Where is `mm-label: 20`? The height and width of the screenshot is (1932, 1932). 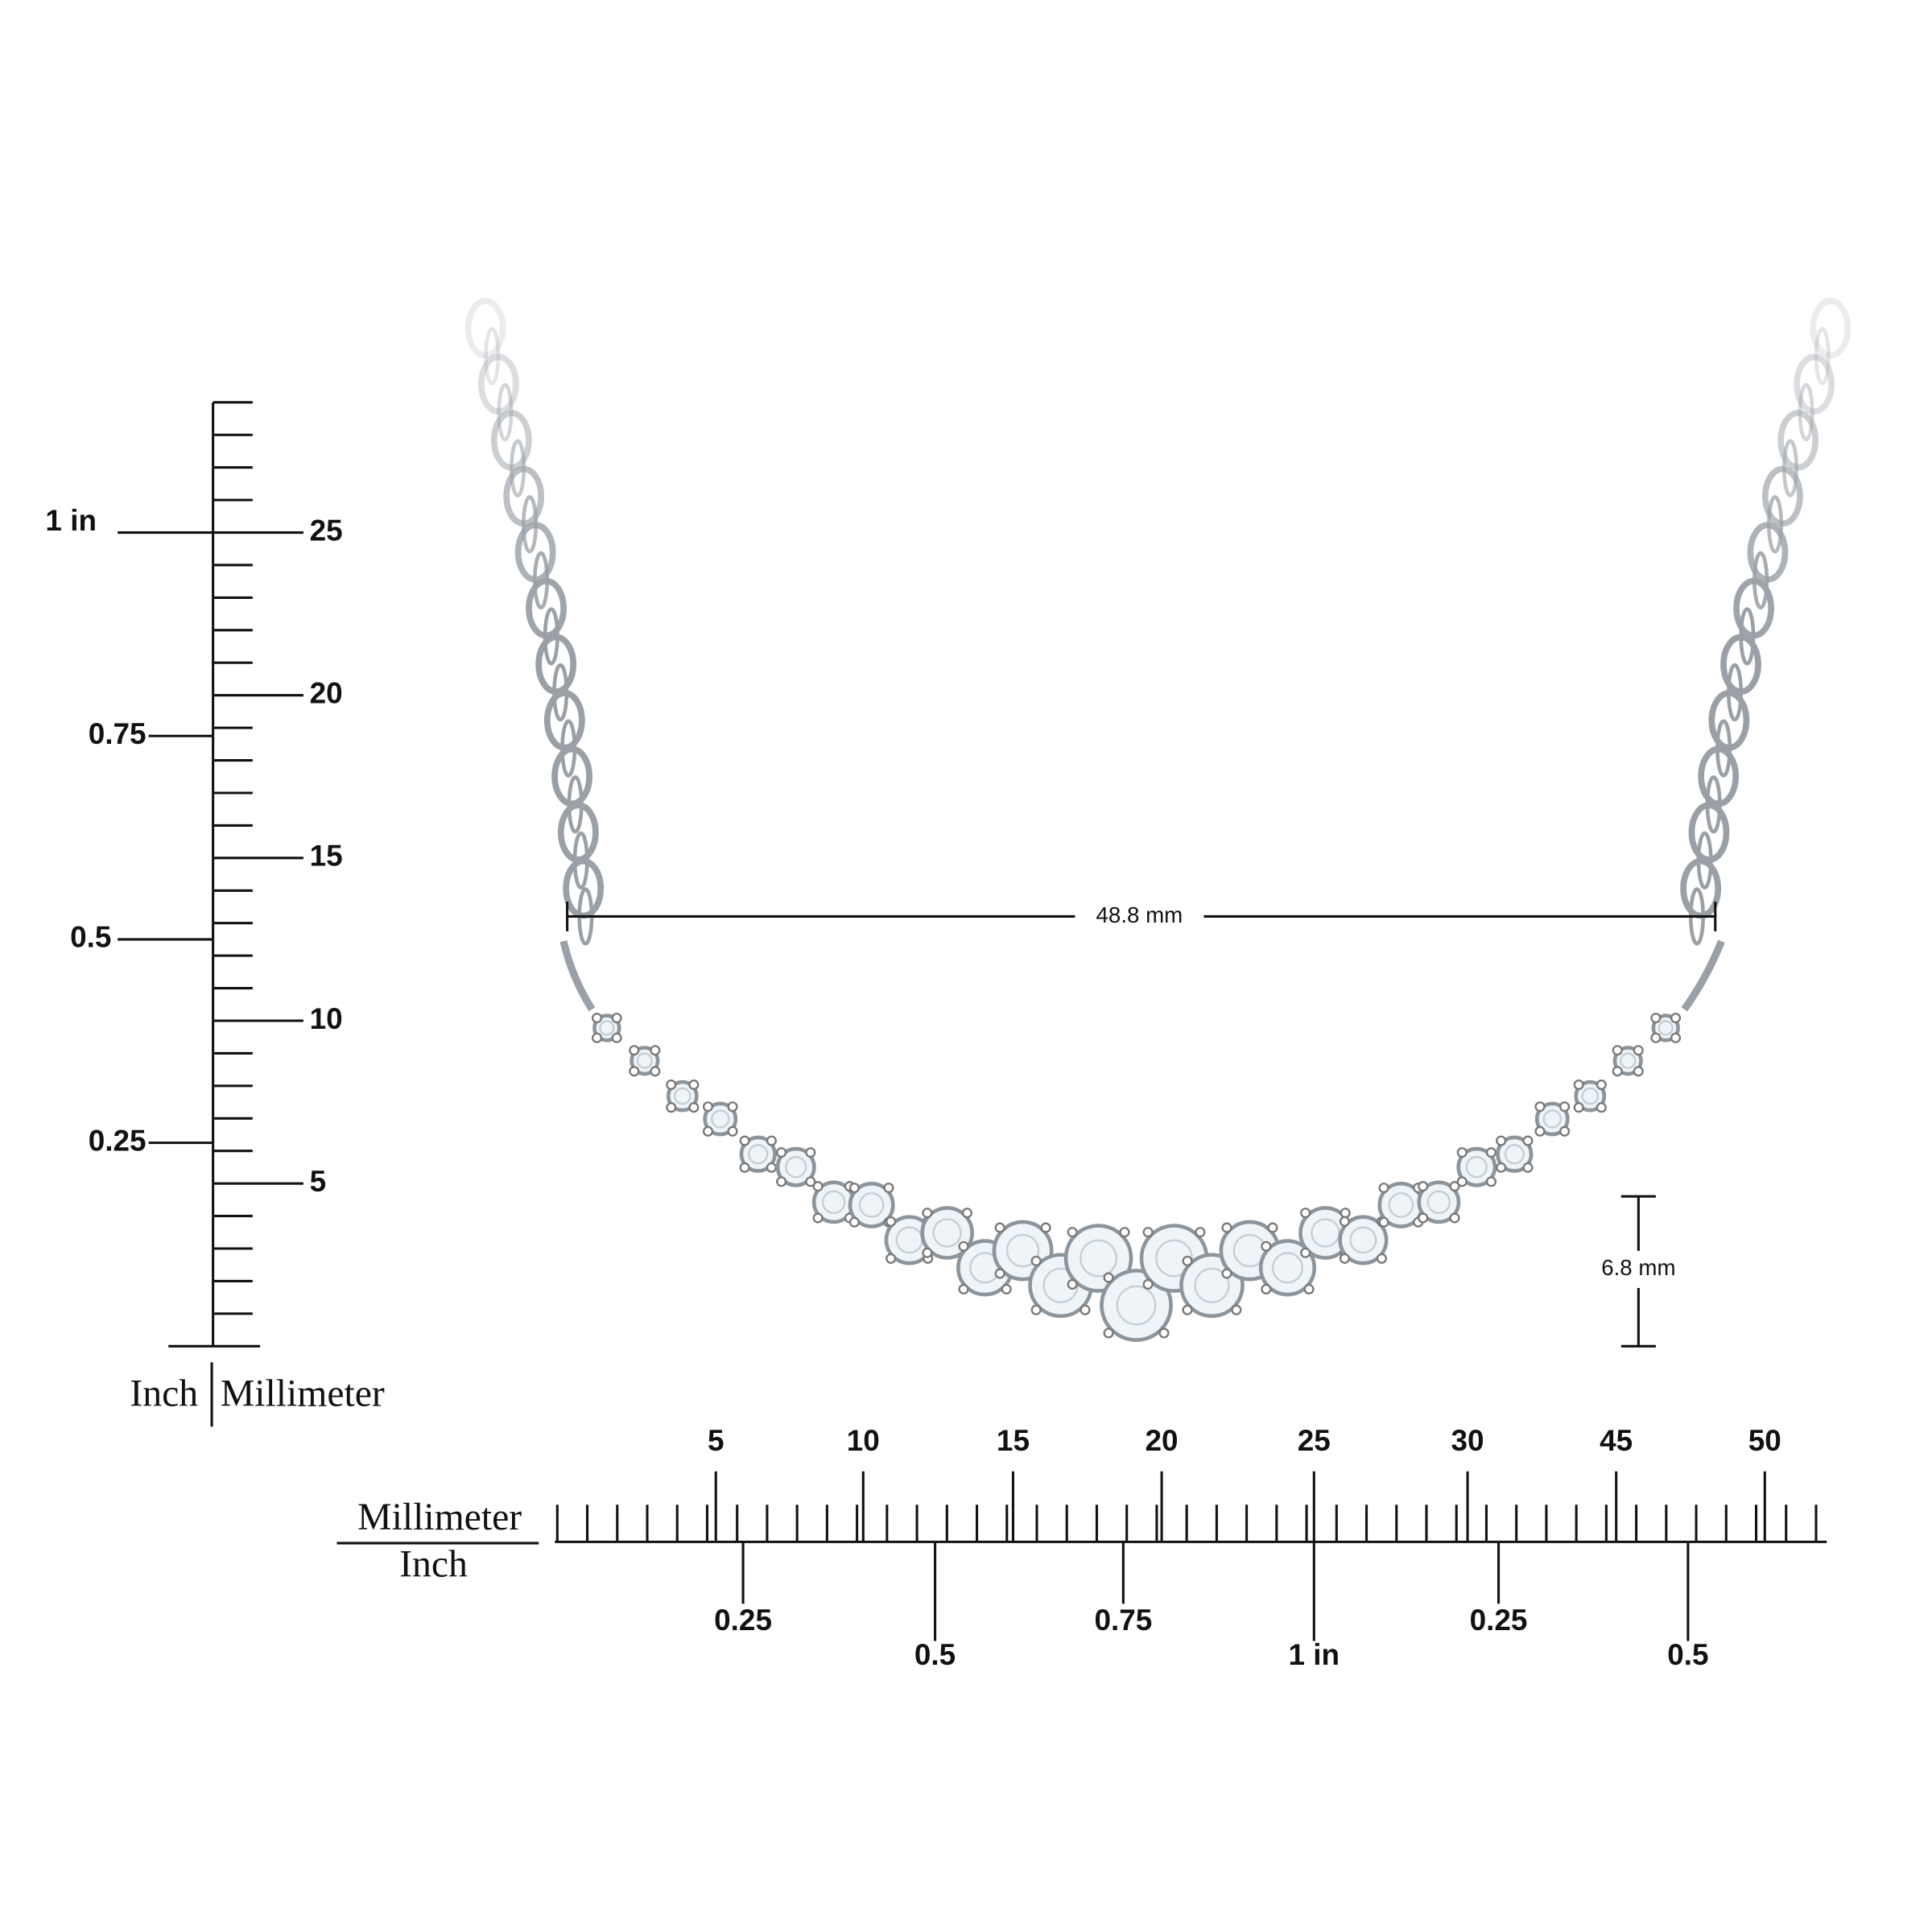
mm-label: 20 is located at coordinates (1162, 1440).